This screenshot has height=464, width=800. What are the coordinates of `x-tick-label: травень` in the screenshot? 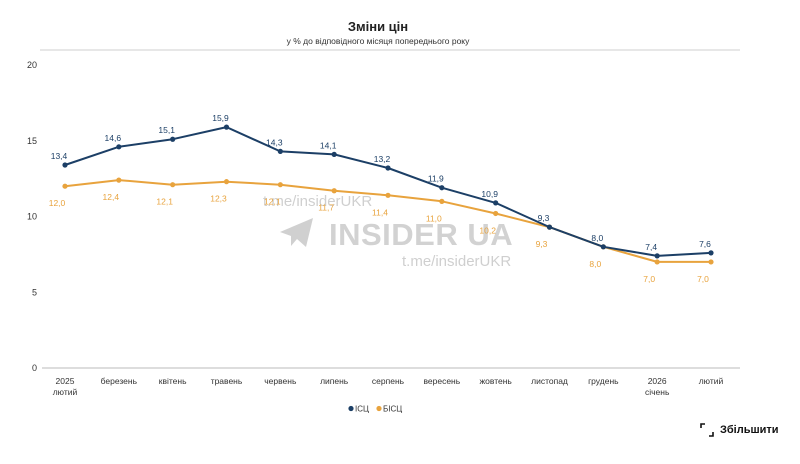 It's located at (227, 381).